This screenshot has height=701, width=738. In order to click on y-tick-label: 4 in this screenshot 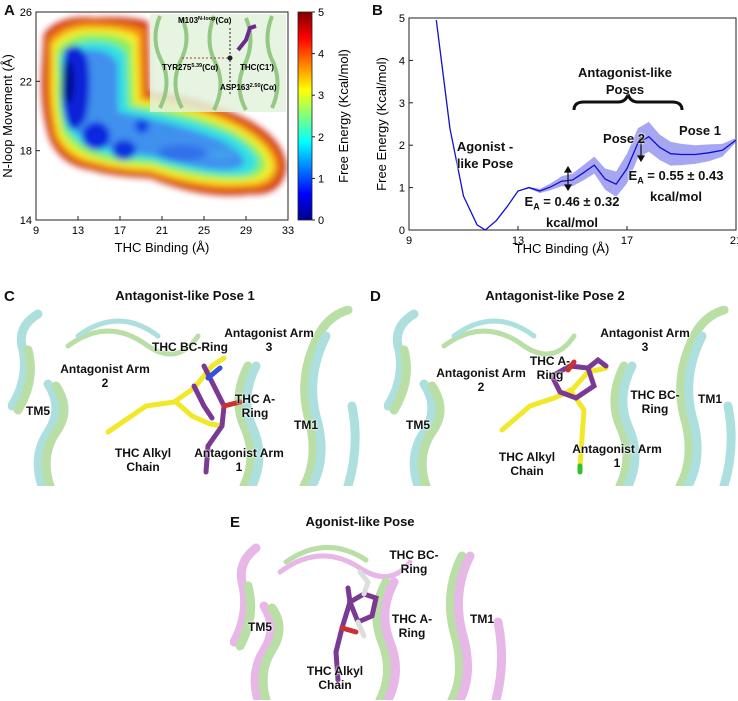, I will do `click(402, 61)`.